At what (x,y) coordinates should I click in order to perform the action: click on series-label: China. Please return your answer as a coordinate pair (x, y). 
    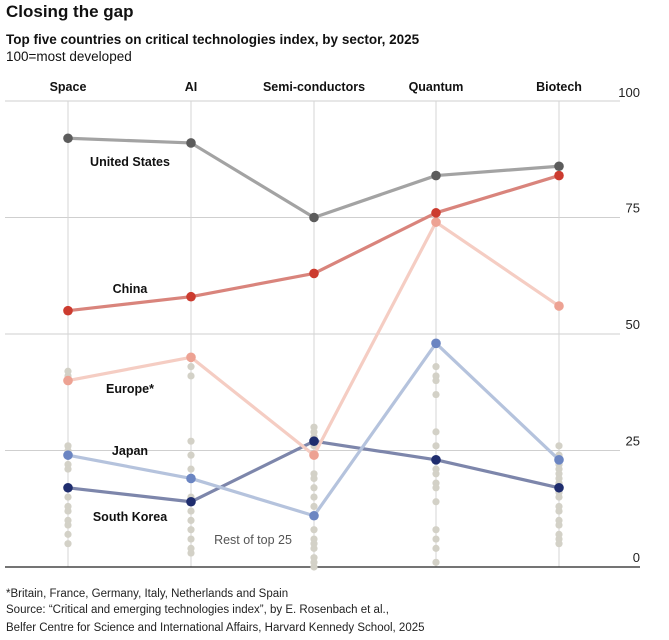
    Looking at the image, I should click on (131, 289).